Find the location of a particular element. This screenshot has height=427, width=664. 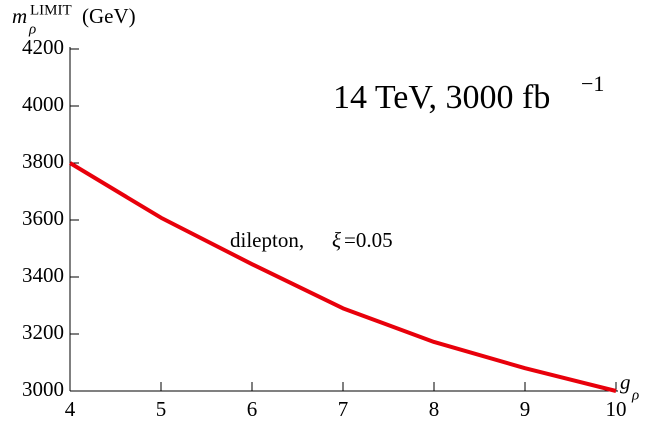

y-axis-unit: (GeV) is located at coordinates (109, 16).